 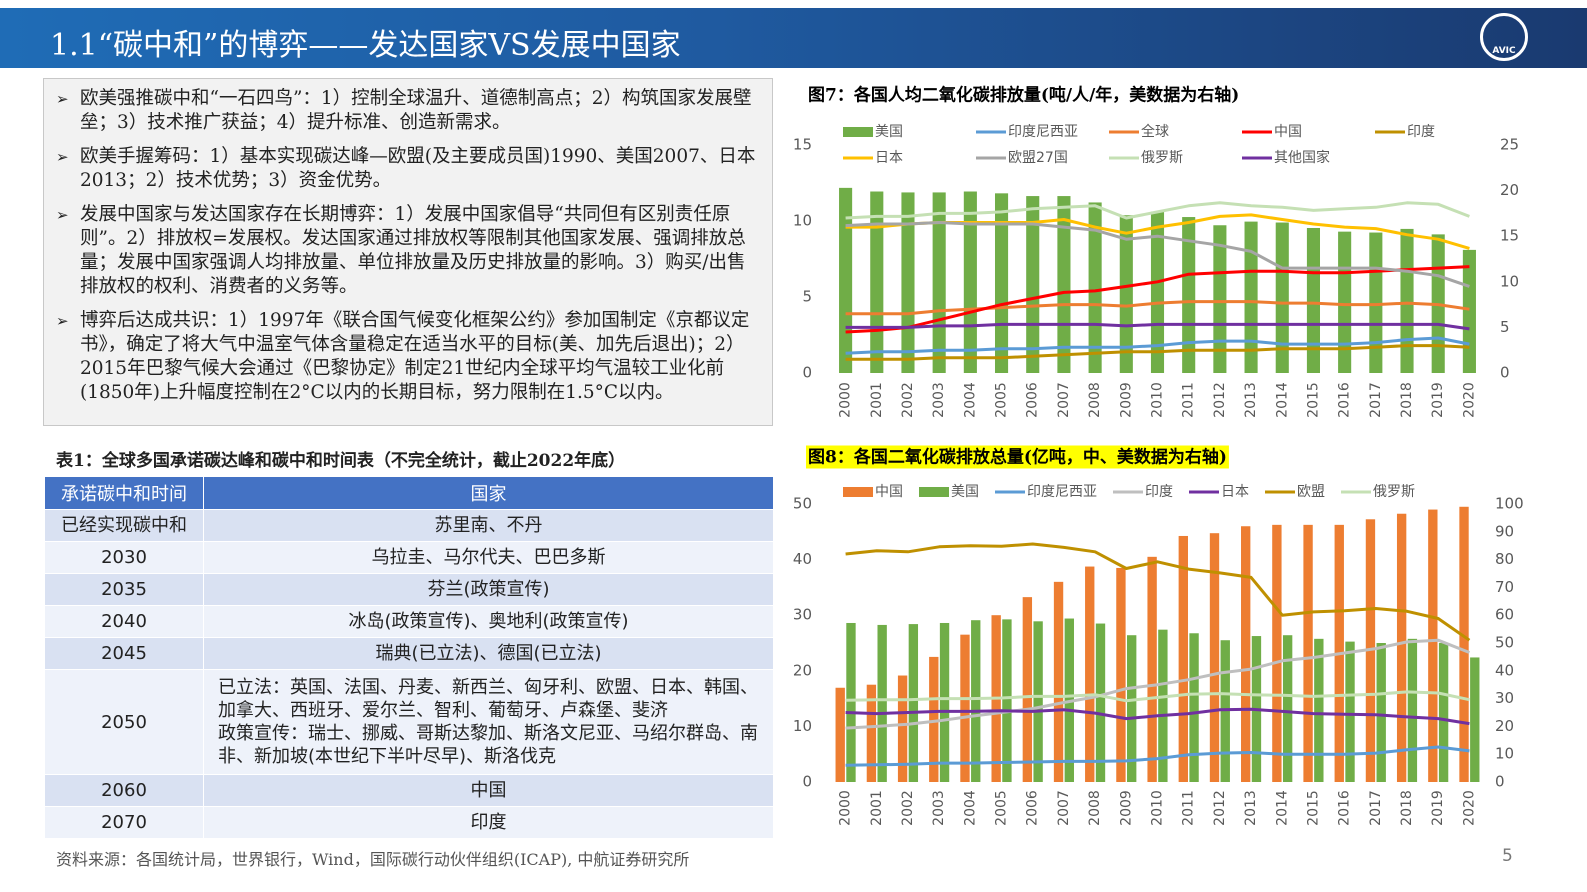 What do you see at coordinates (1251, 808) in the screenshot?
I see `x-tick-label: 2013` at bounding box center [1251, 808].